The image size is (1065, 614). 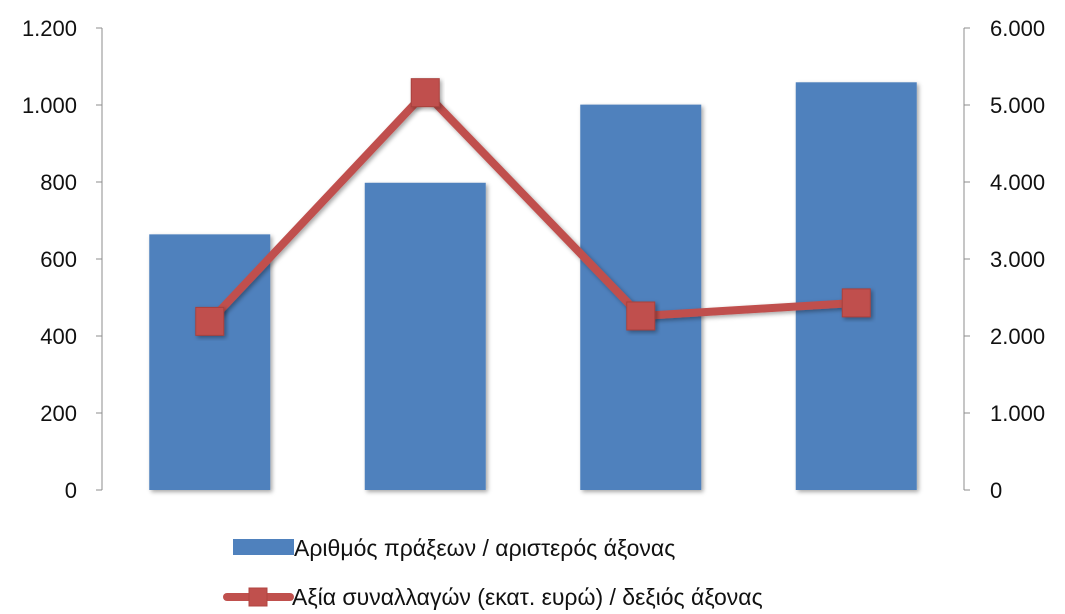 What do you see at coordinates (71, 490) in the screenshot?
I see `left-tick-label: 0` at bounding box center [71, 490].